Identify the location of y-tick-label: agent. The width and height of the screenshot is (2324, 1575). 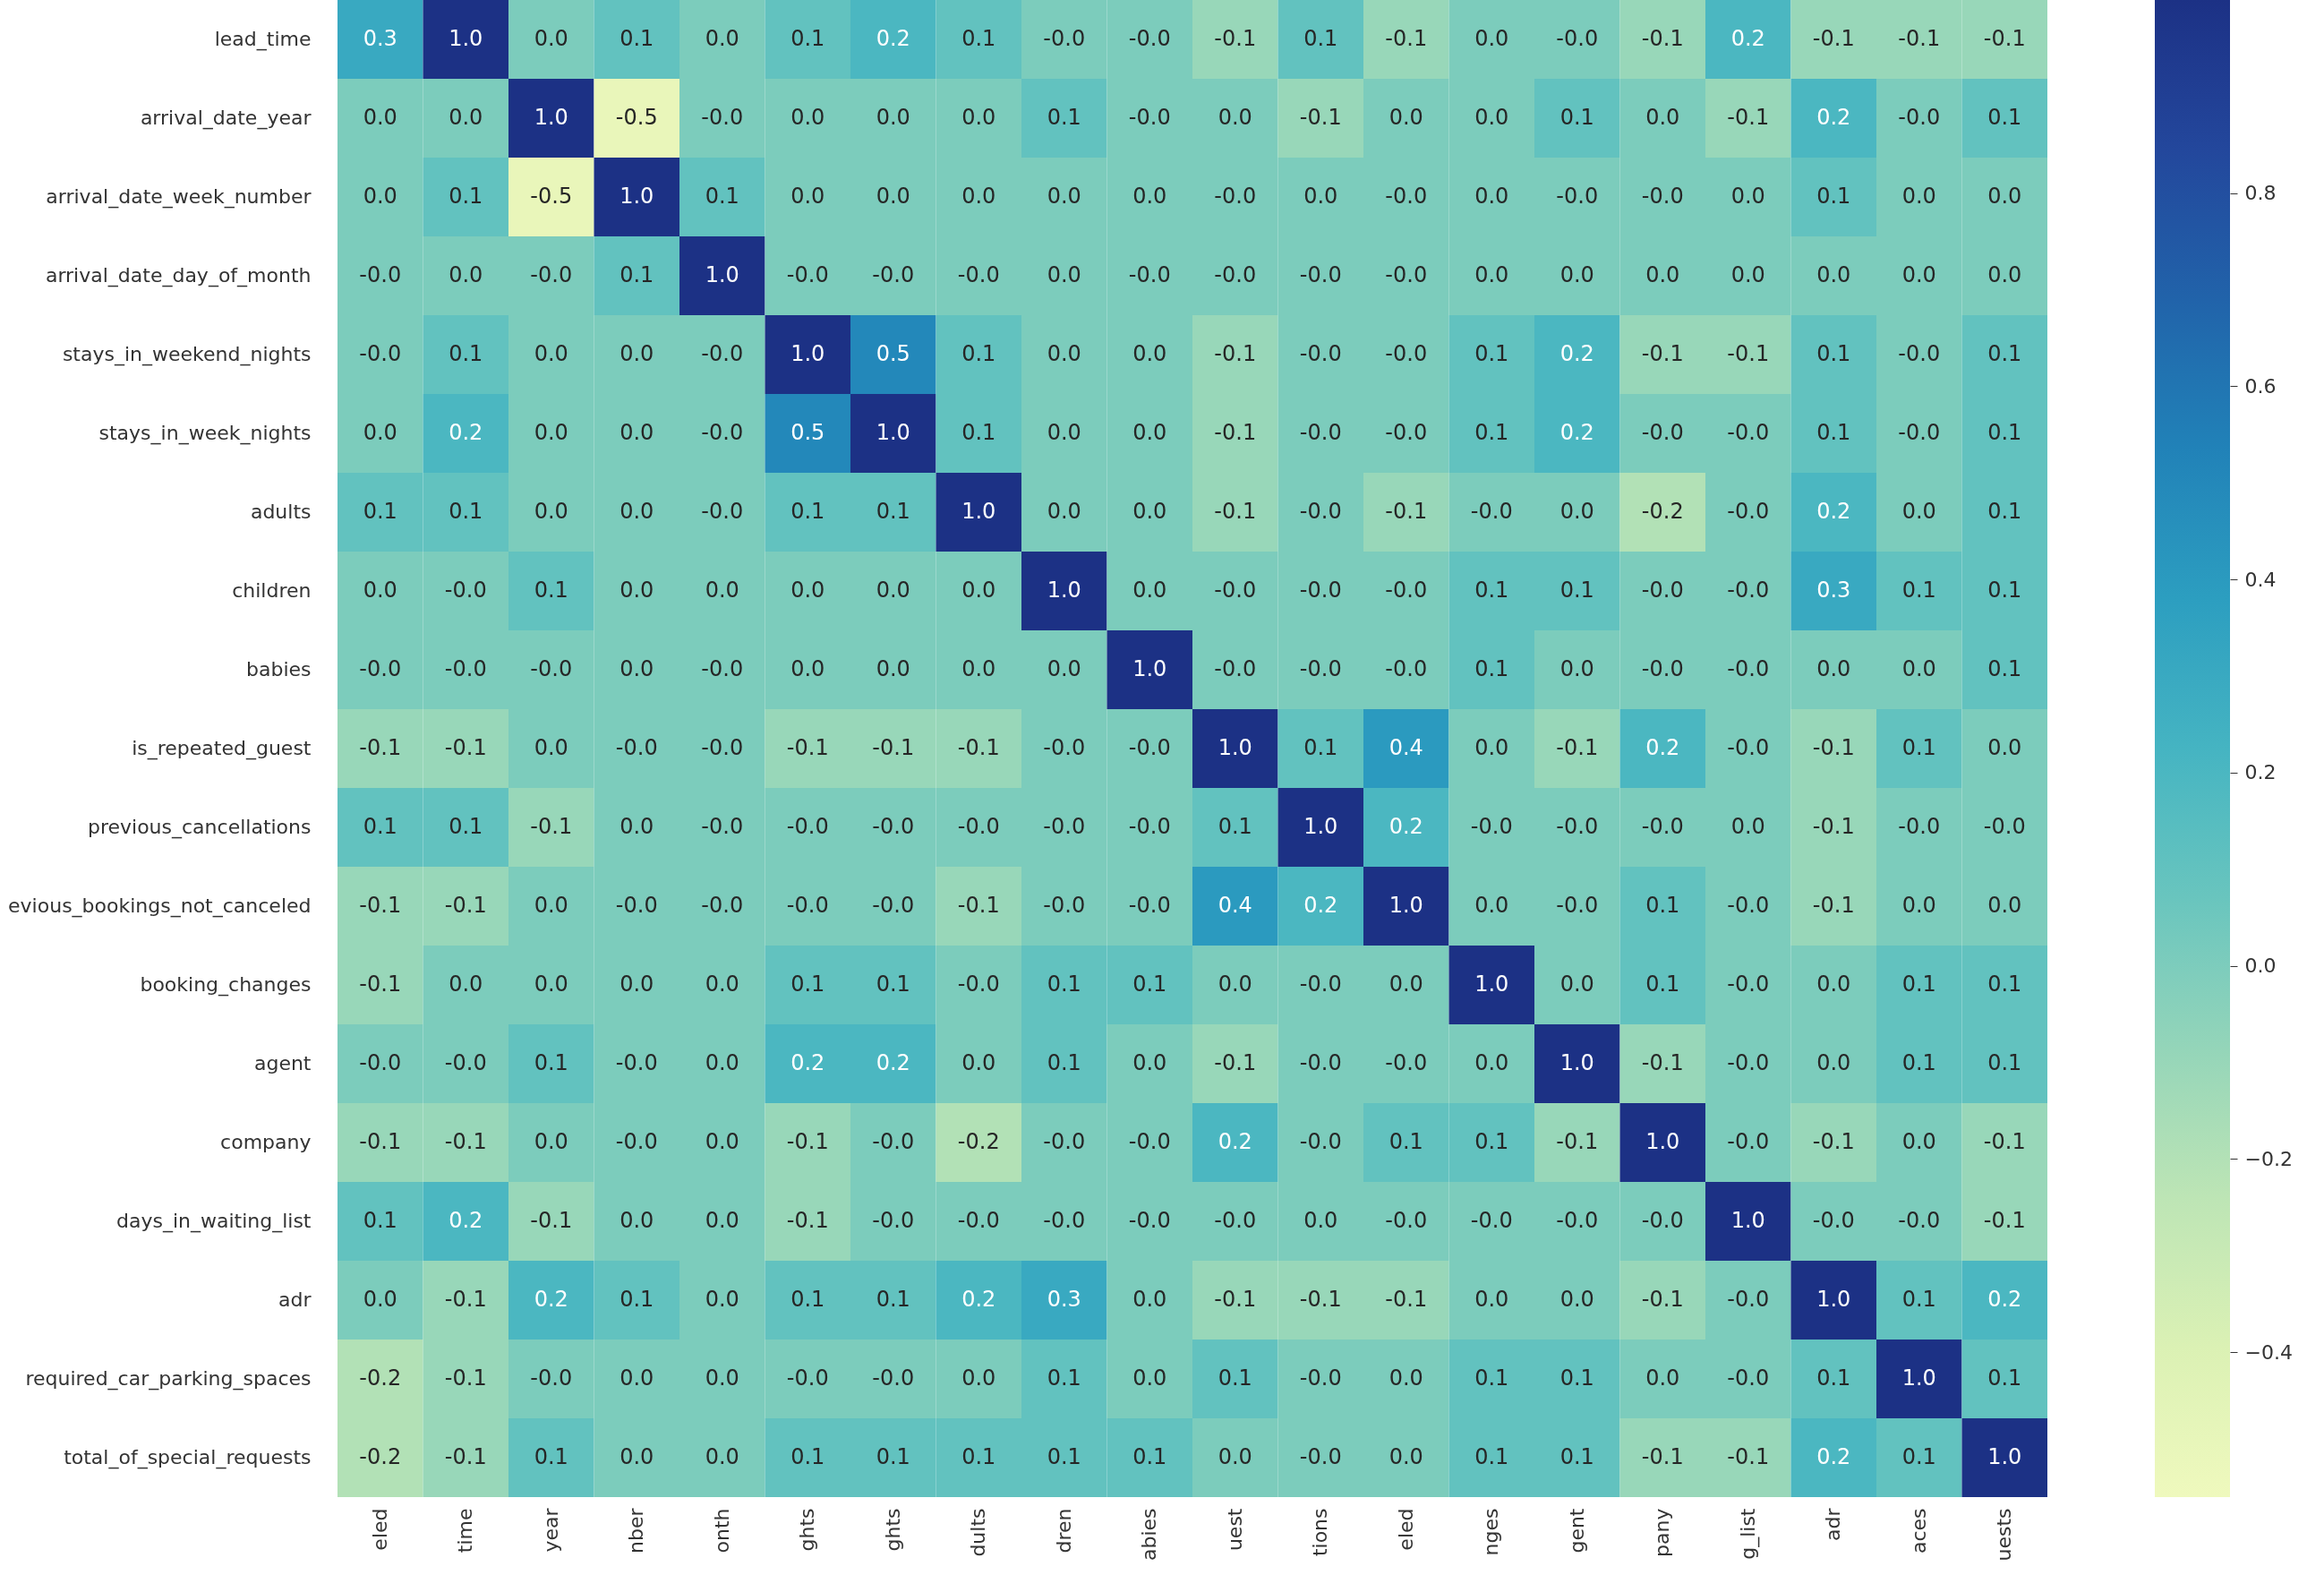
(282, 1063).